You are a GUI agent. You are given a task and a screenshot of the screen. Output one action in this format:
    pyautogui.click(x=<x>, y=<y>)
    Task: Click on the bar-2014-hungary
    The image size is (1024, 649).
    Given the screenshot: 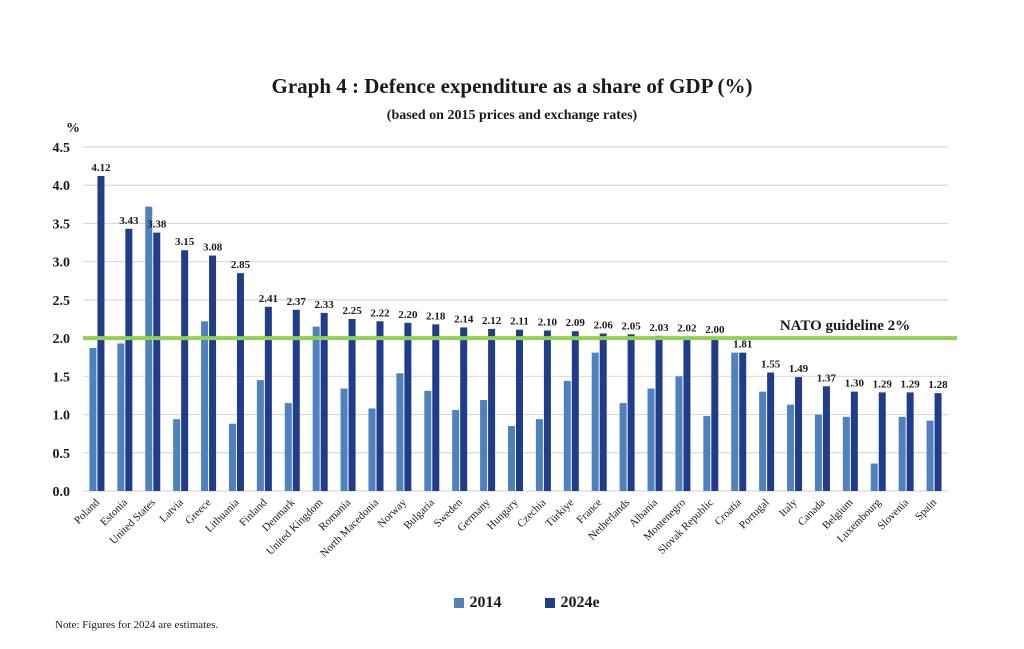 What is the action you would take?
    pyautogui.click(x=511, y=458)
    